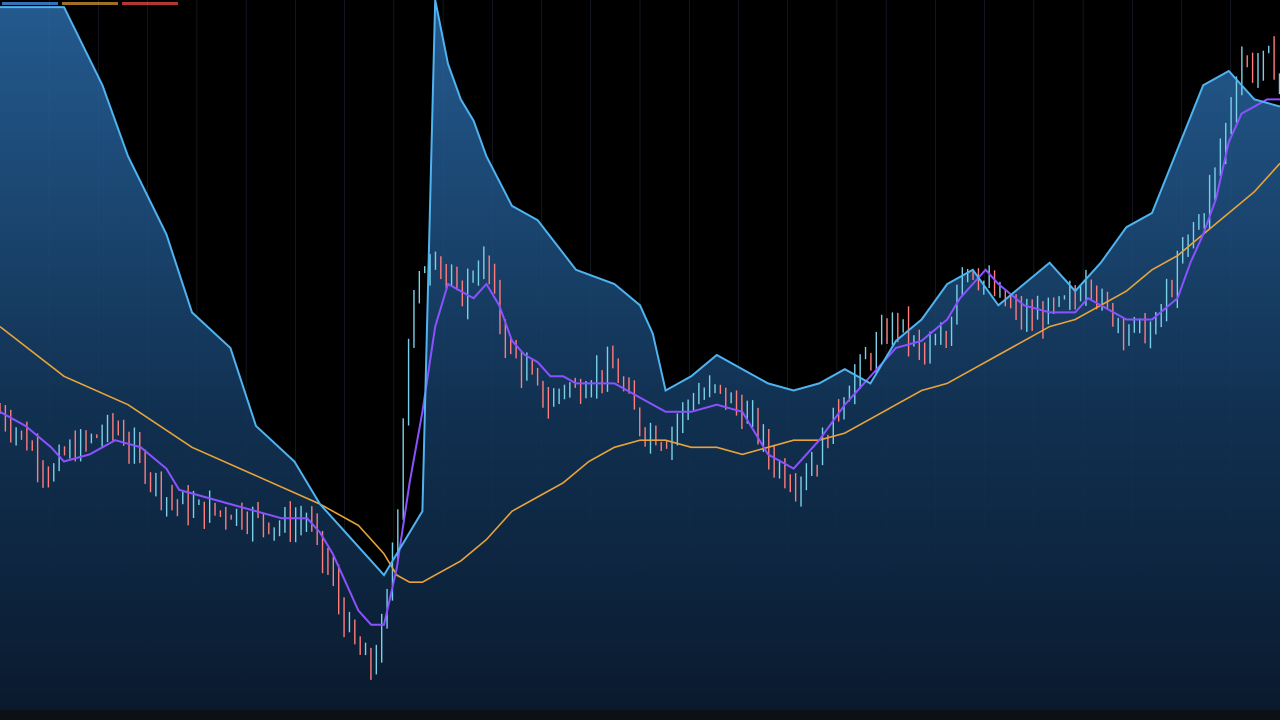  Describe the element at coordinates (640, 715) in the screenshot. I see `bottom-bar` at that location.